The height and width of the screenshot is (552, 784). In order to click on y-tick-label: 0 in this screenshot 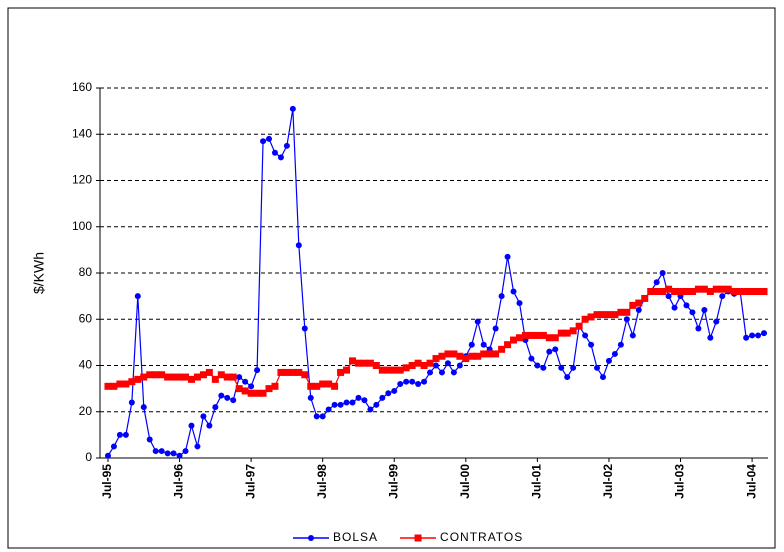, I will do `click(88, 457)`.